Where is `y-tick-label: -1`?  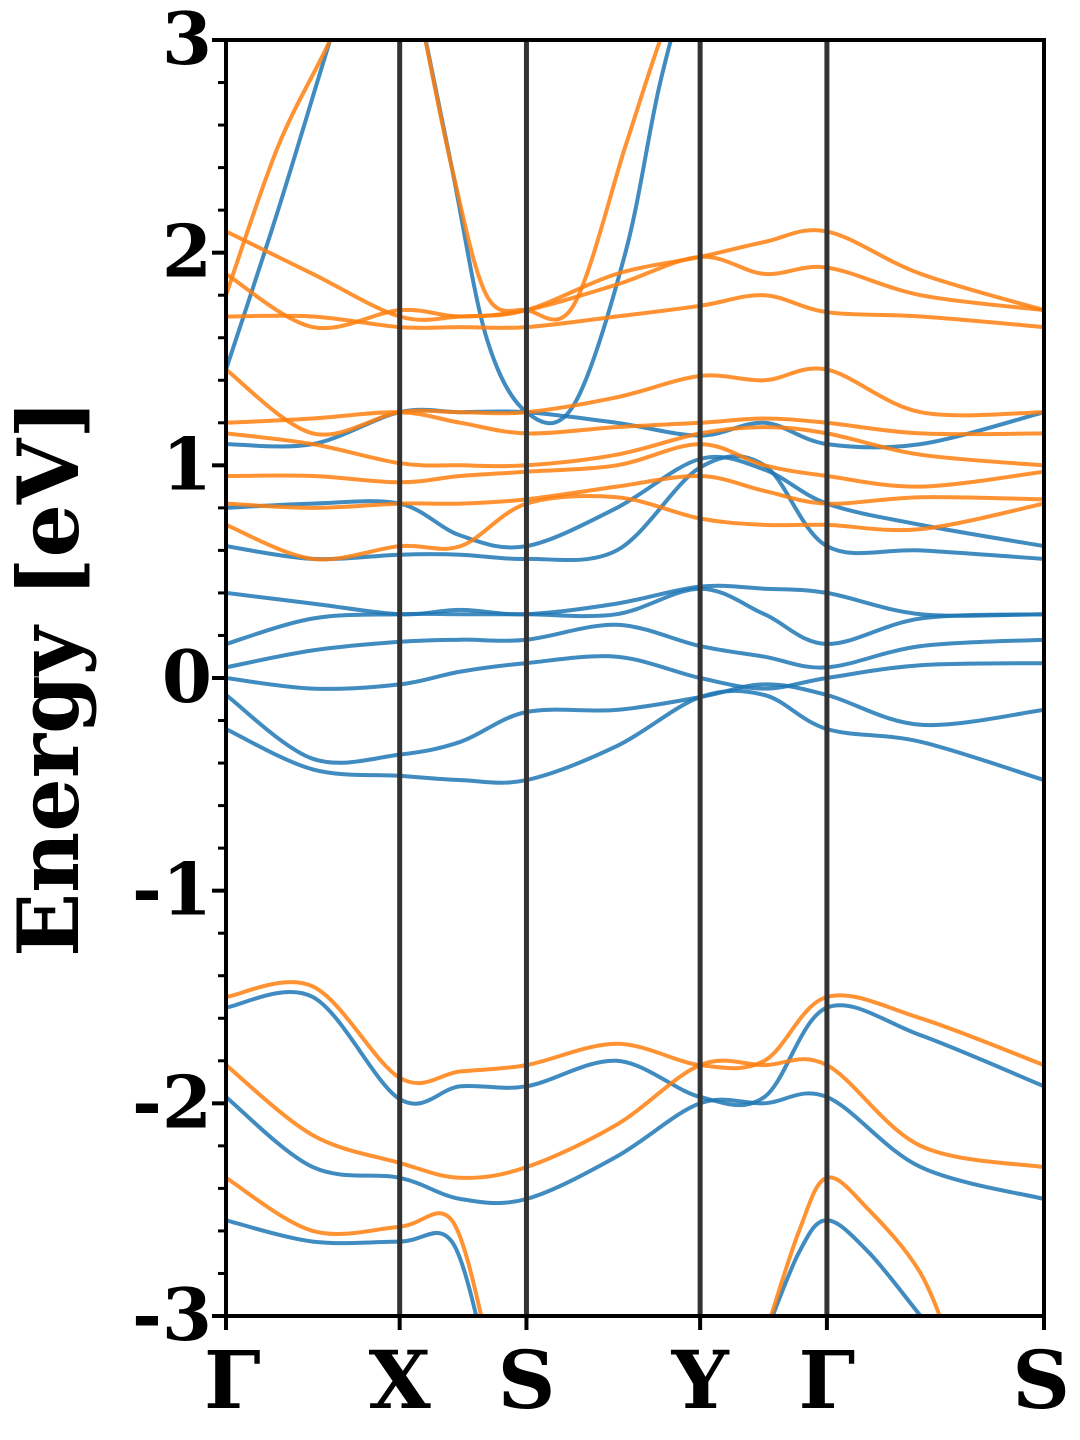 y-tick-label: -1 is located at coordinates (172, 889).